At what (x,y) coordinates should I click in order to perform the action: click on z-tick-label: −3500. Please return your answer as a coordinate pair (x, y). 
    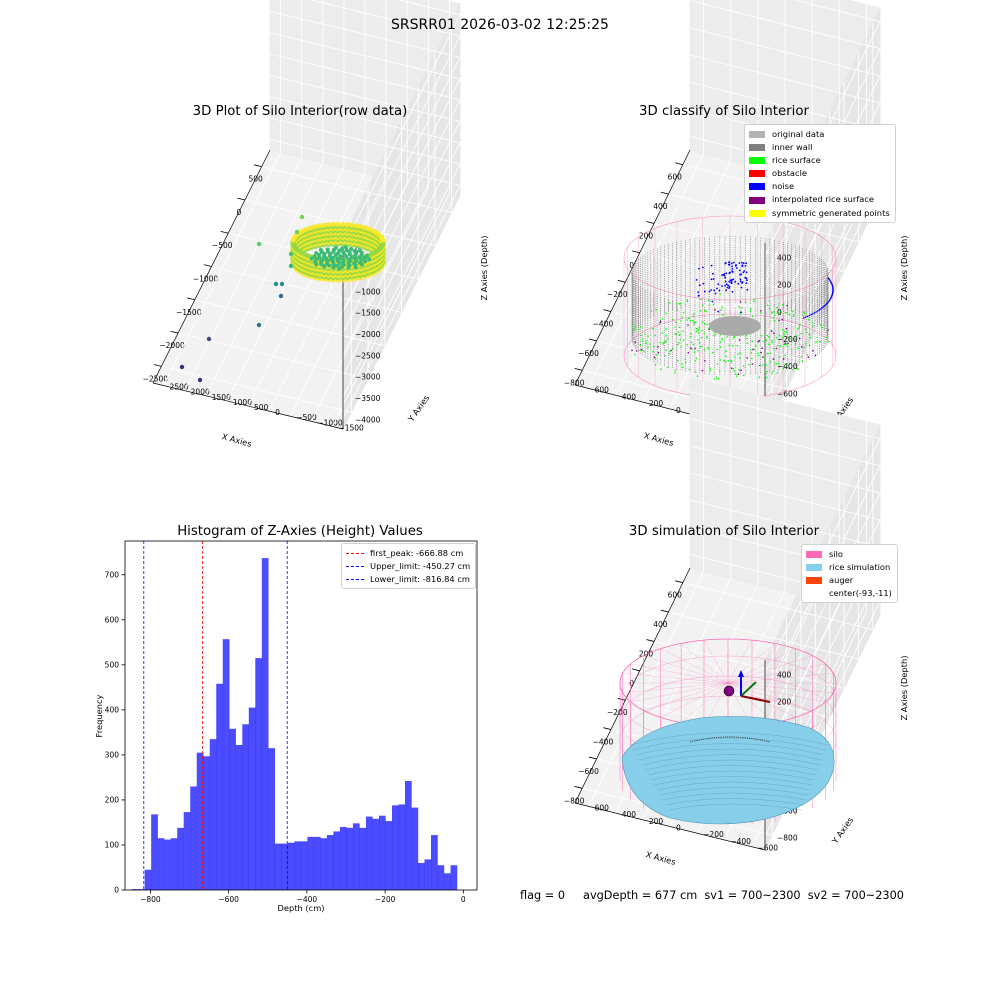
    Looking at the image, I should click on (368, 398).